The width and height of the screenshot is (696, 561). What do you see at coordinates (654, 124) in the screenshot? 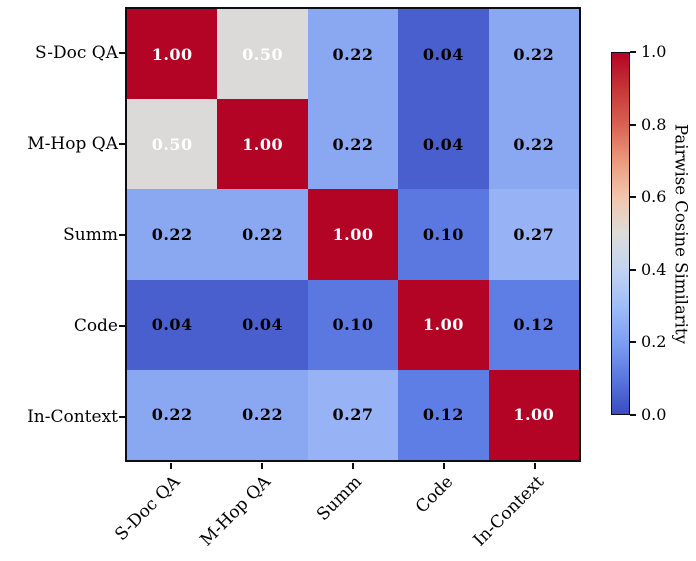
I see `colorbar-tick-label: 0.8` at bounding box center [654, 124].